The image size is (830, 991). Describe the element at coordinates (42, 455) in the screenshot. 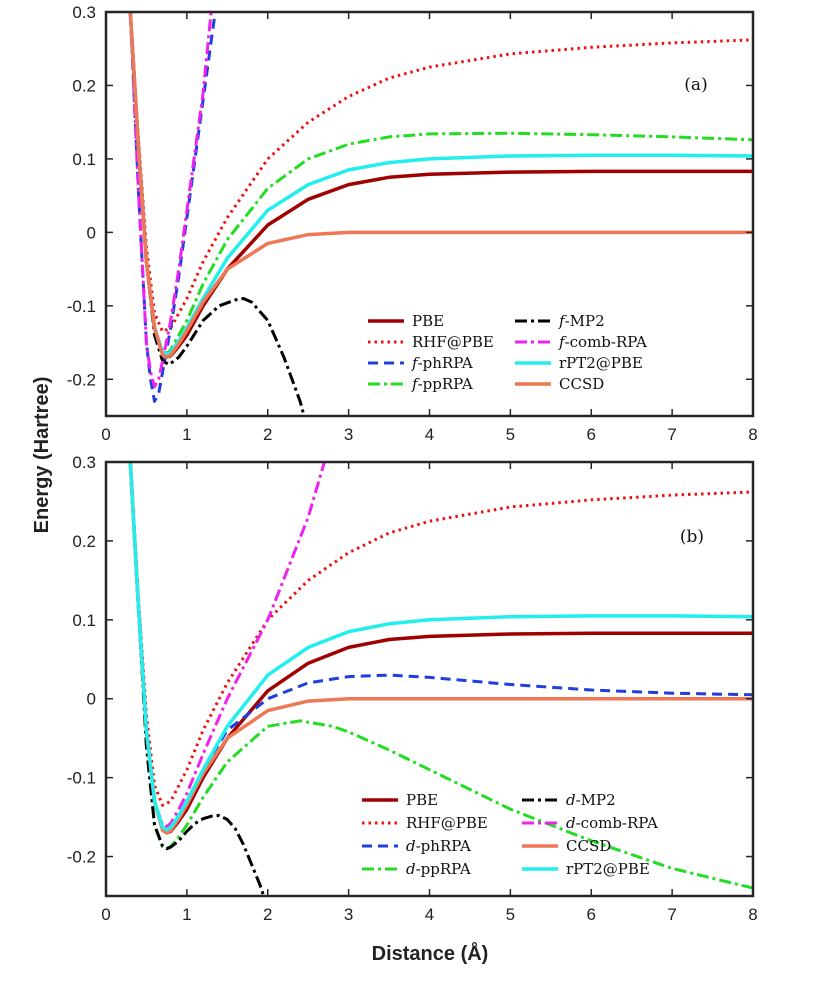

I see `y-axis-title: Energy (Hartree)` at that location.